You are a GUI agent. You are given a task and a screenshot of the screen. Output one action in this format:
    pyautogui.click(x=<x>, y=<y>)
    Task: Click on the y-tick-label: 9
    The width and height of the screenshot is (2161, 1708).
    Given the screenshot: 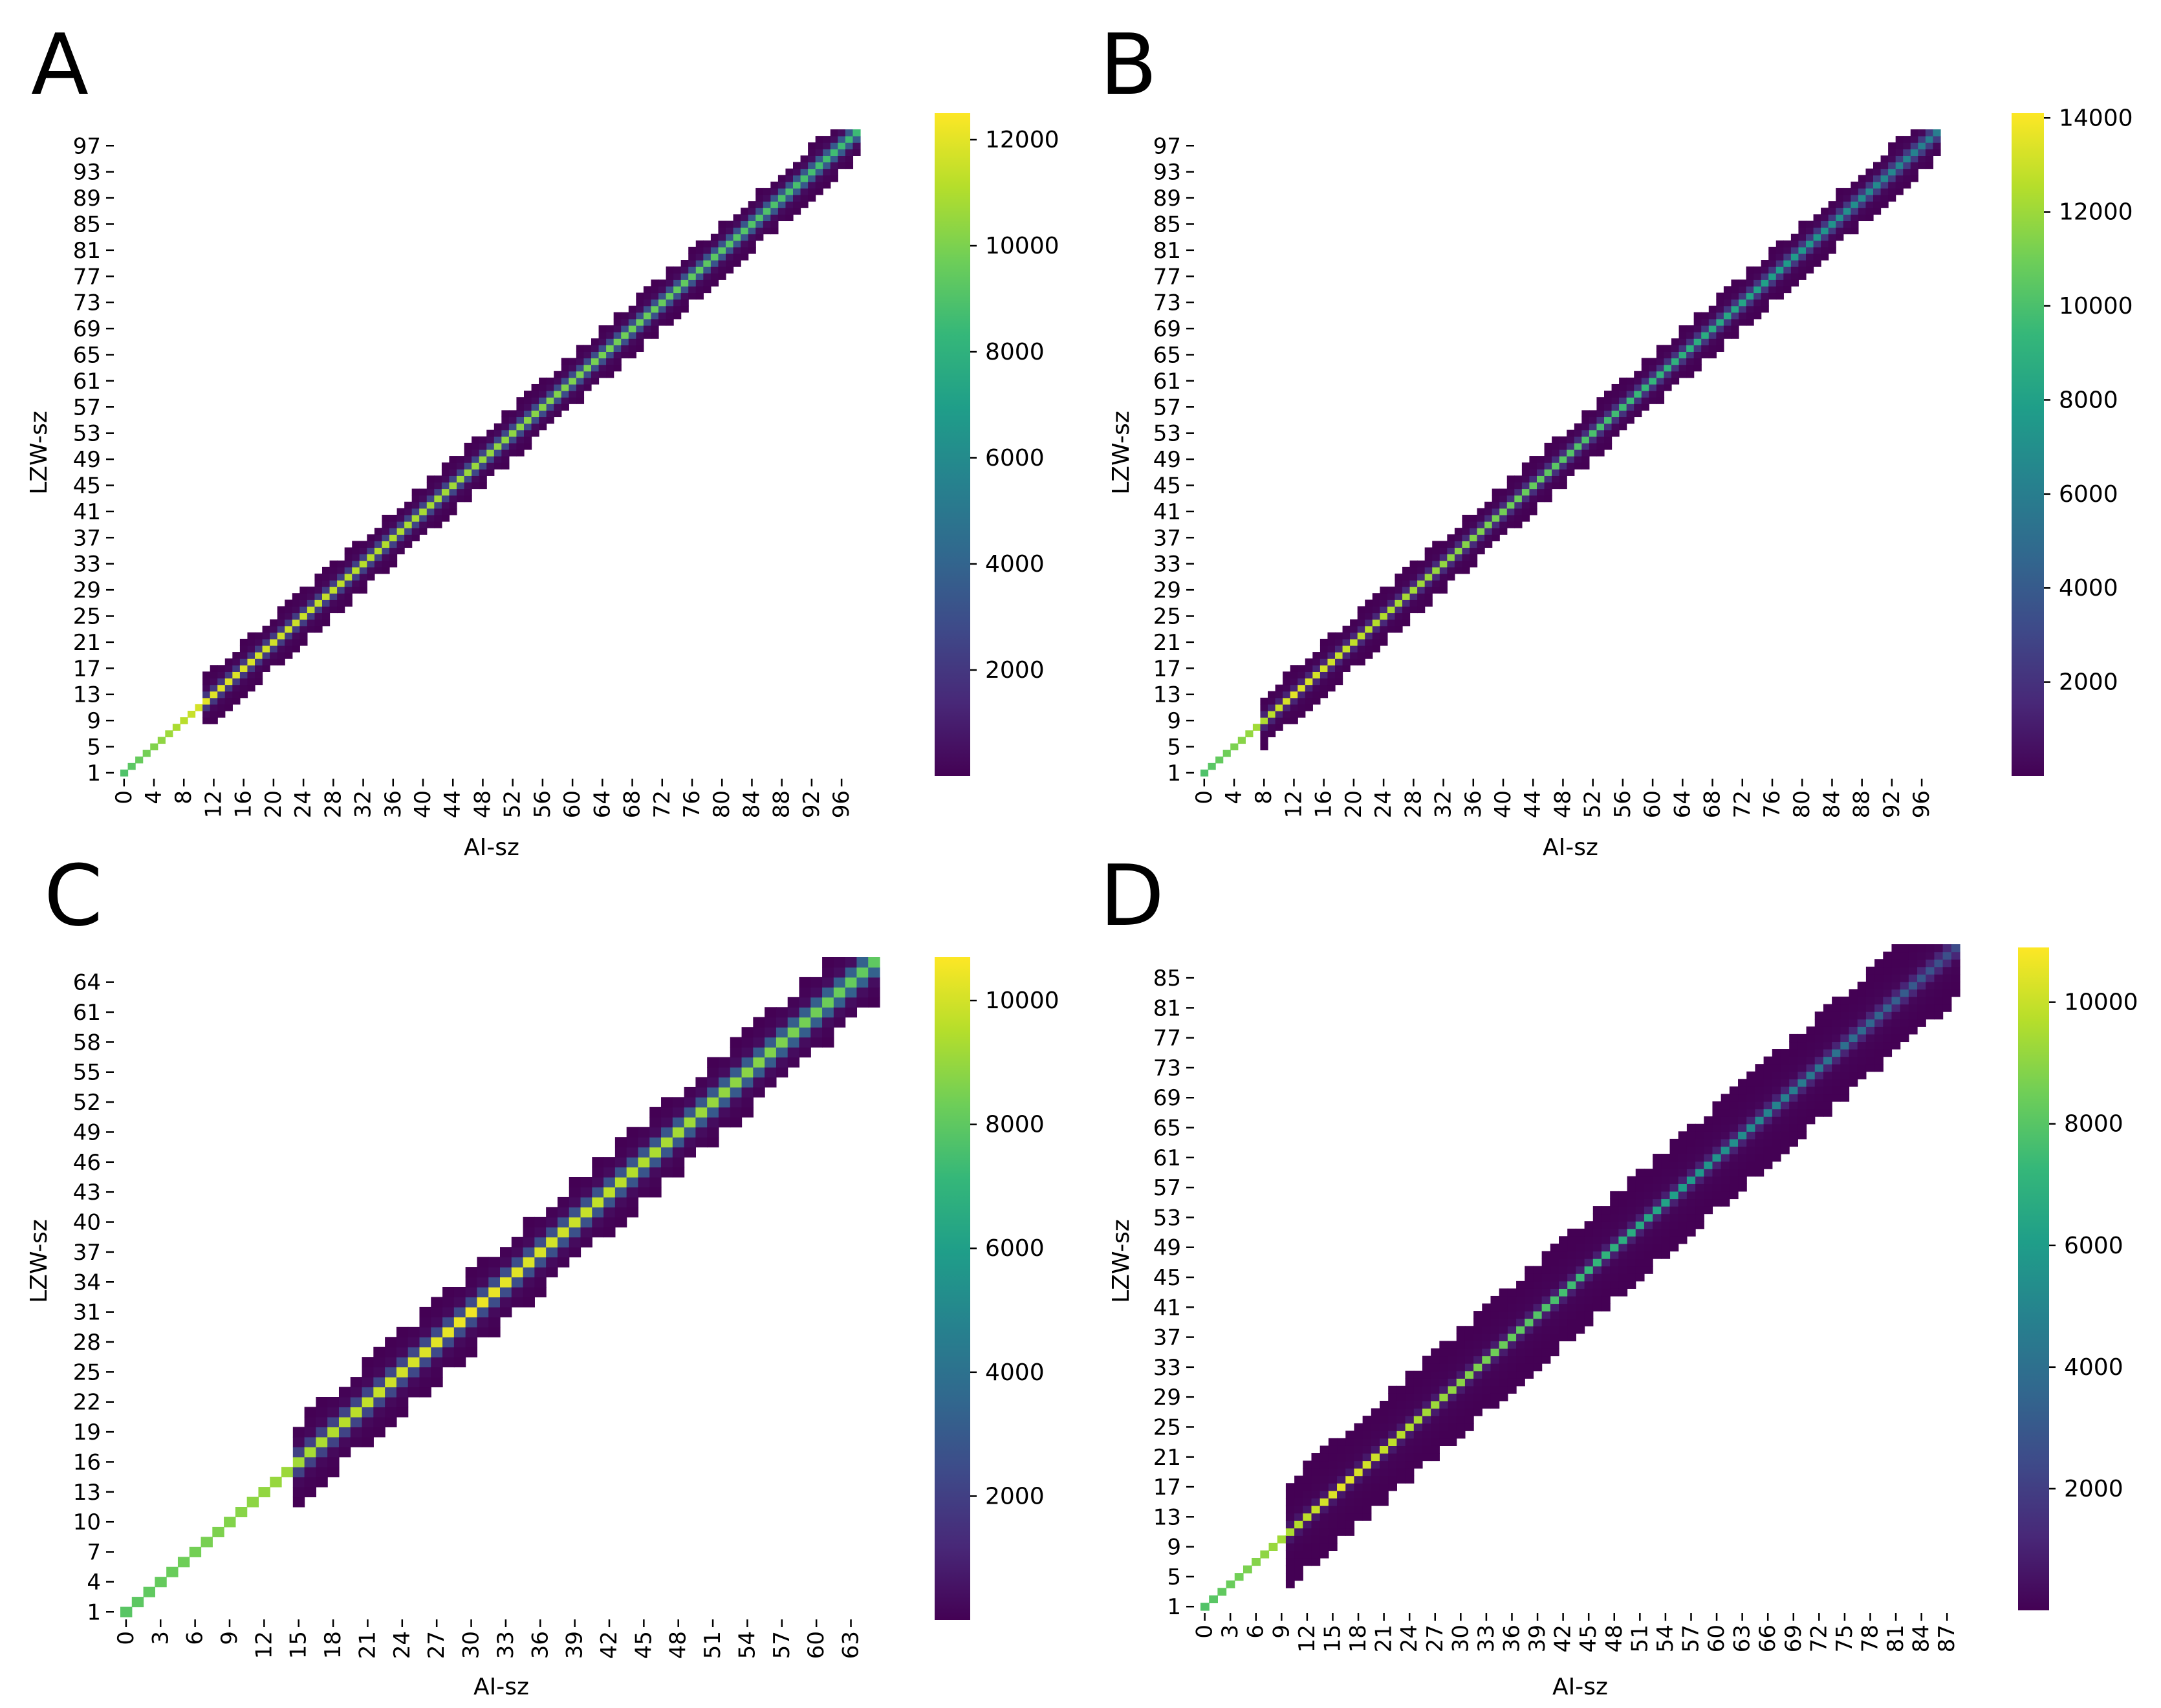 What is the action you would take?
    pyautogui.click(x=94, y=721)
    